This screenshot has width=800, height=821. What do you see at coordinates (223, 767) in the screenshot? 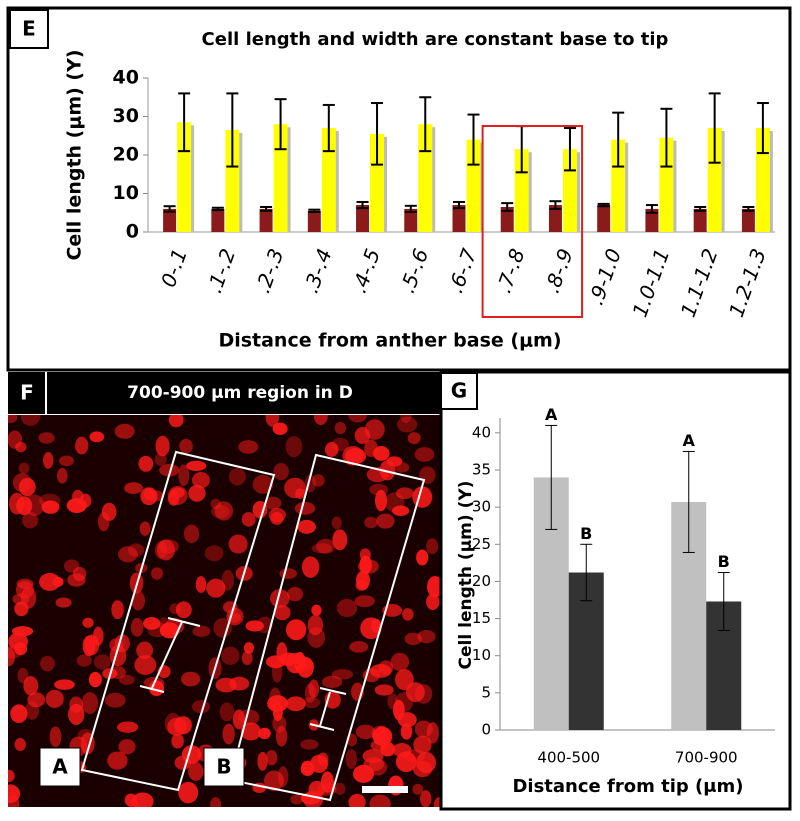
I see `region-label: B` at bounding box center [223, 767].